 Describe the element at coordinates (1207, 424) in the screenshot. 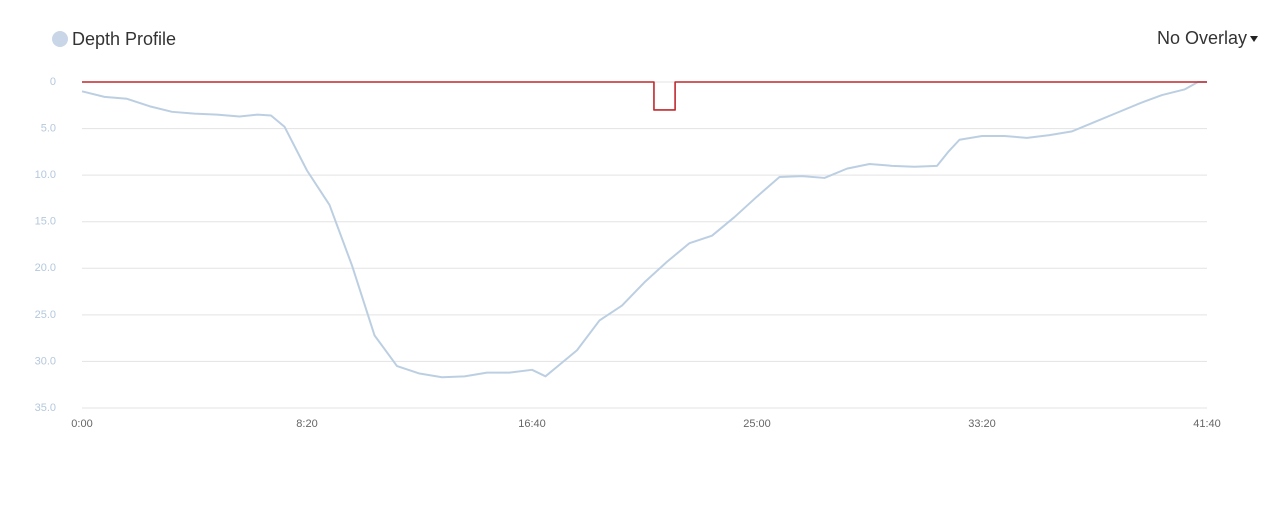

I see `x-tick-label: 41:40` at that location.